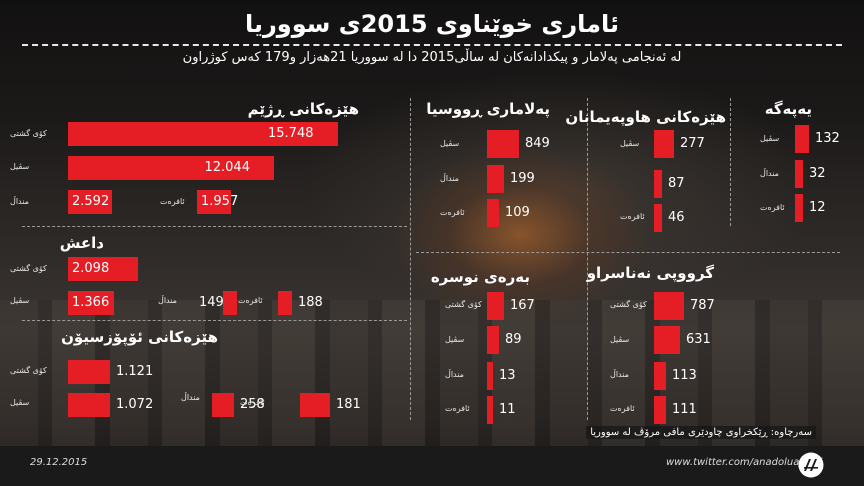 Image resolution: width=864 pixels, height=486 pixels. Describe the element at coordinates (698, 339) in the screenshot. I see `value-label-7-1: 631` at that location.